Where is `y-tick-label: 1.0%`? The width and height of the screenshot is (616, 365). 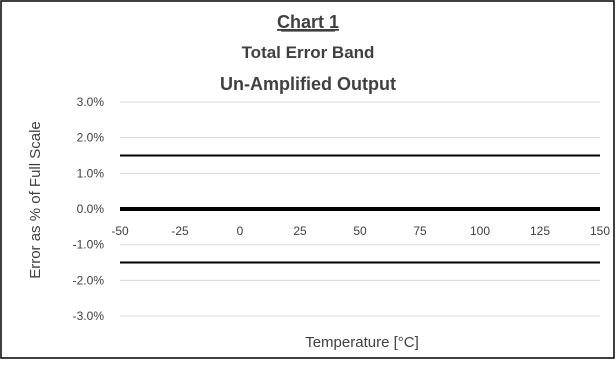
y-tick-label: 1.0% is located at coordinates (91, 173).